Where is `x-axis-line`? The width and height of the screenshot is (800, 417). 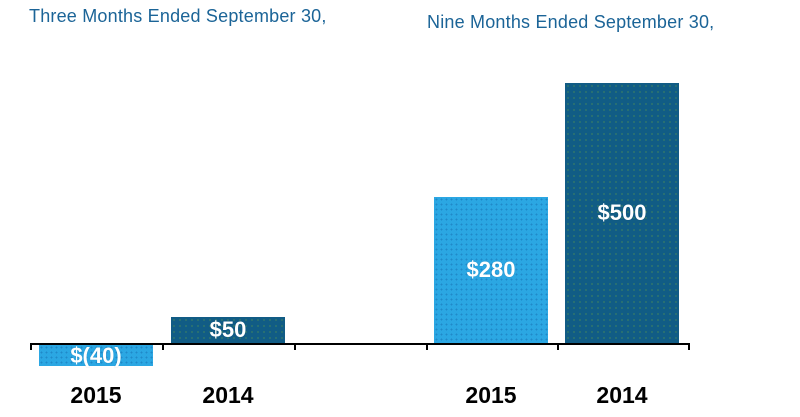 x-axis-line is located at coordinates (360, 344).